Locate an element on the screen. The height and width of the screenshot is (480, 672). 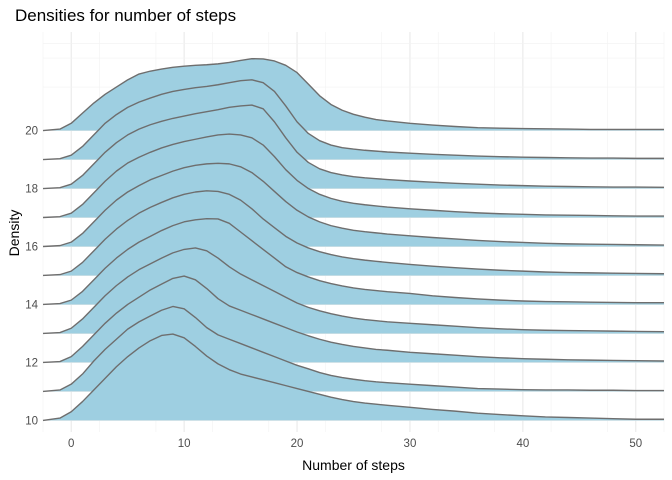
x-tick-label: 20 is located at coordinates (297, 444).